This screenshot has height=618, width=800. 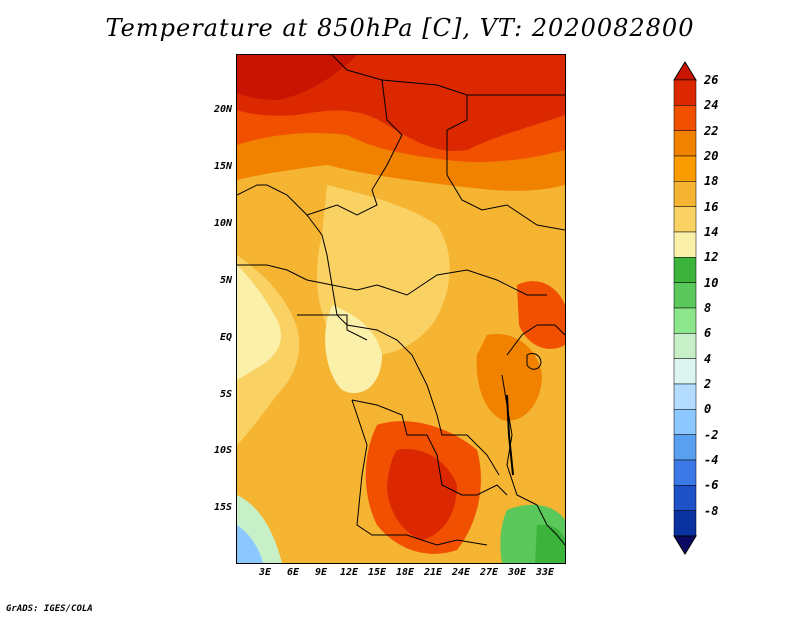 What do you see at coordinates (545, 572) in the screenshot?
I see `lon-tick-33e: 33E` at bounding box center [545, 572].